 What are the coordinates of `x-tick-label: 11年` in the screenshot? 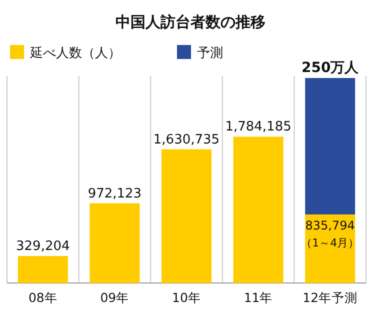 It's located at (258, 297).